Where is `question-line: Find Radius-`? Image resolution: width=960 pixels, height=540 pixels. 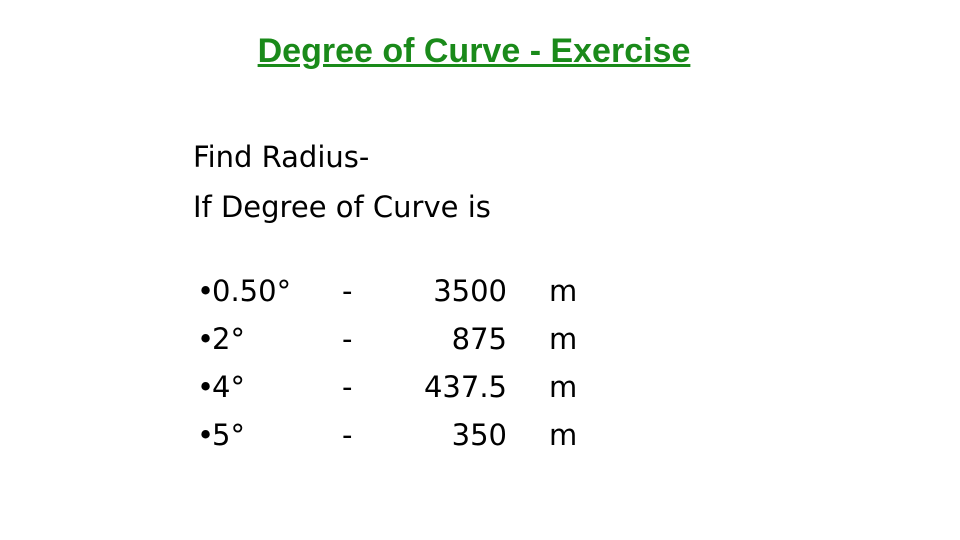
question-line: Find Radius- is located at coordinates (281, 157).